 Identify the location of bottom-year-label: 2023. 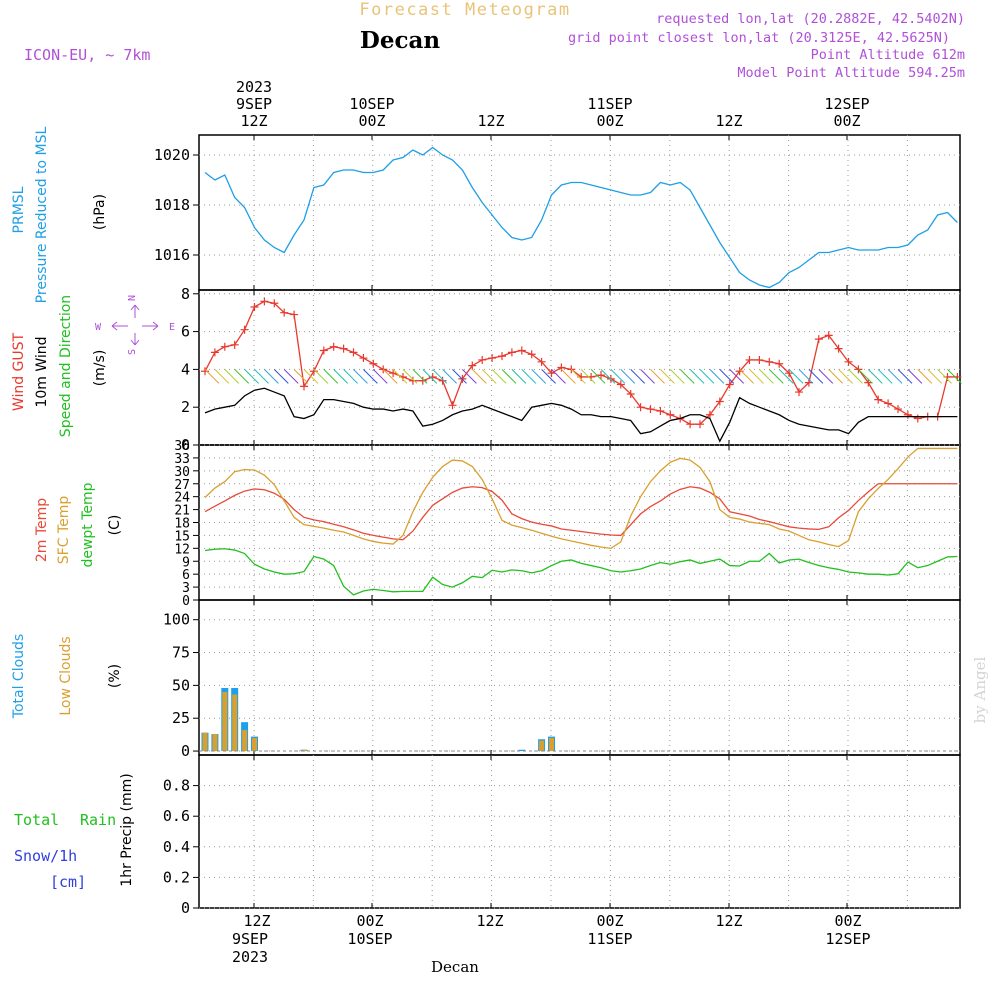
(250, 957).